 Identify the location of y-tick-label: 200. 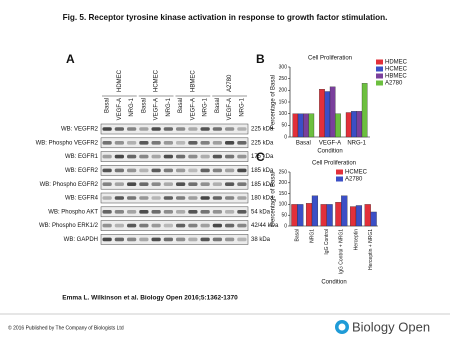
(283, 183).